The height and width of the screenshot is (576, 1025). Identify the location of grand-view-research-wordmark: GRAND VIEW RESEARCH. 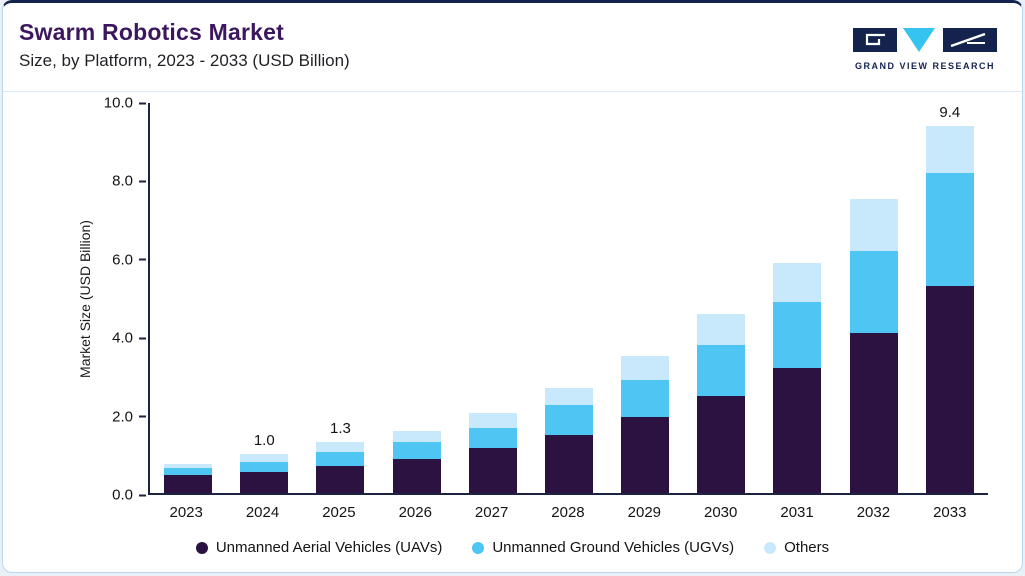
(924, 66).